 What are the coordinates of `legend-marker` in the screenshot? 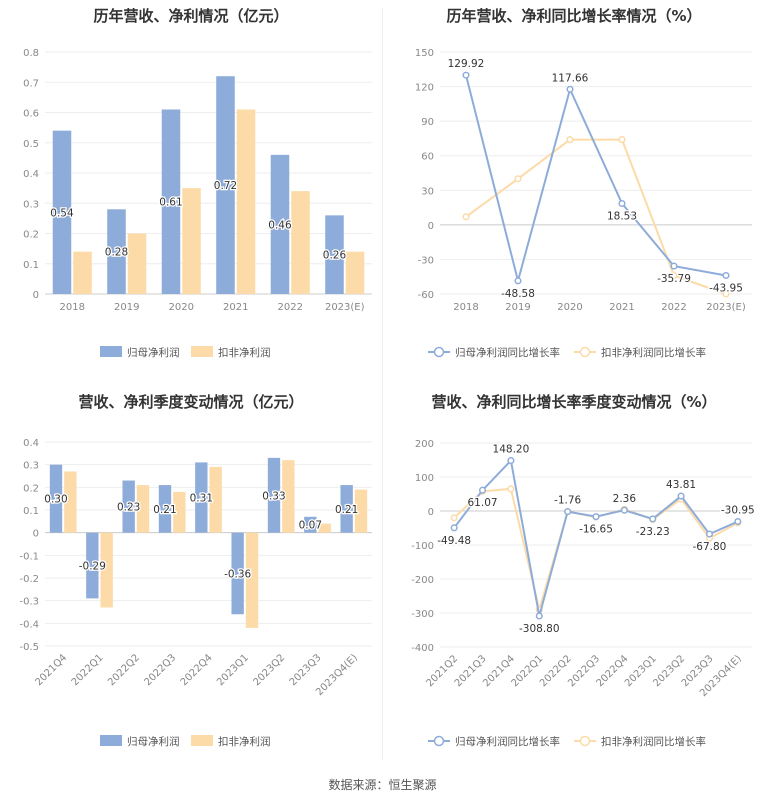 It's located at (585, 352).